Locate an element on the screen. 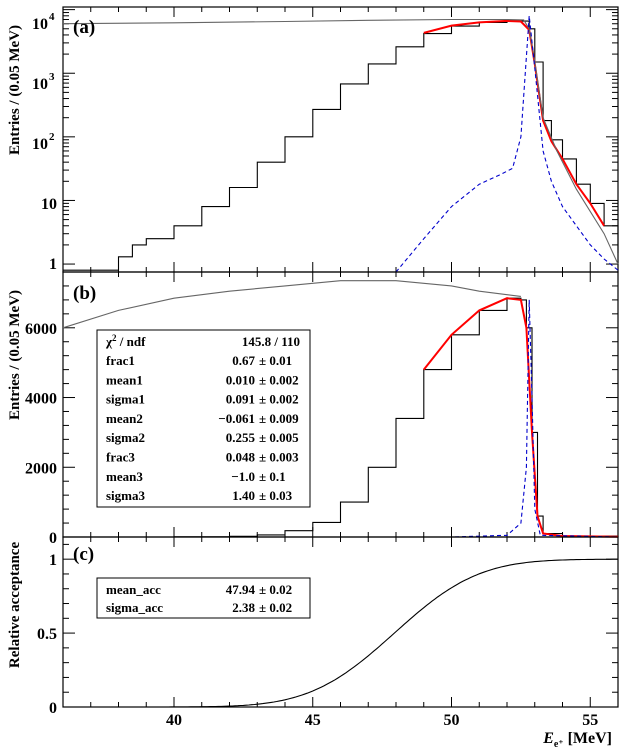 This screenshot has width=621, height=748. ytick-label: 0.5 is located at coordinates (47, 634).